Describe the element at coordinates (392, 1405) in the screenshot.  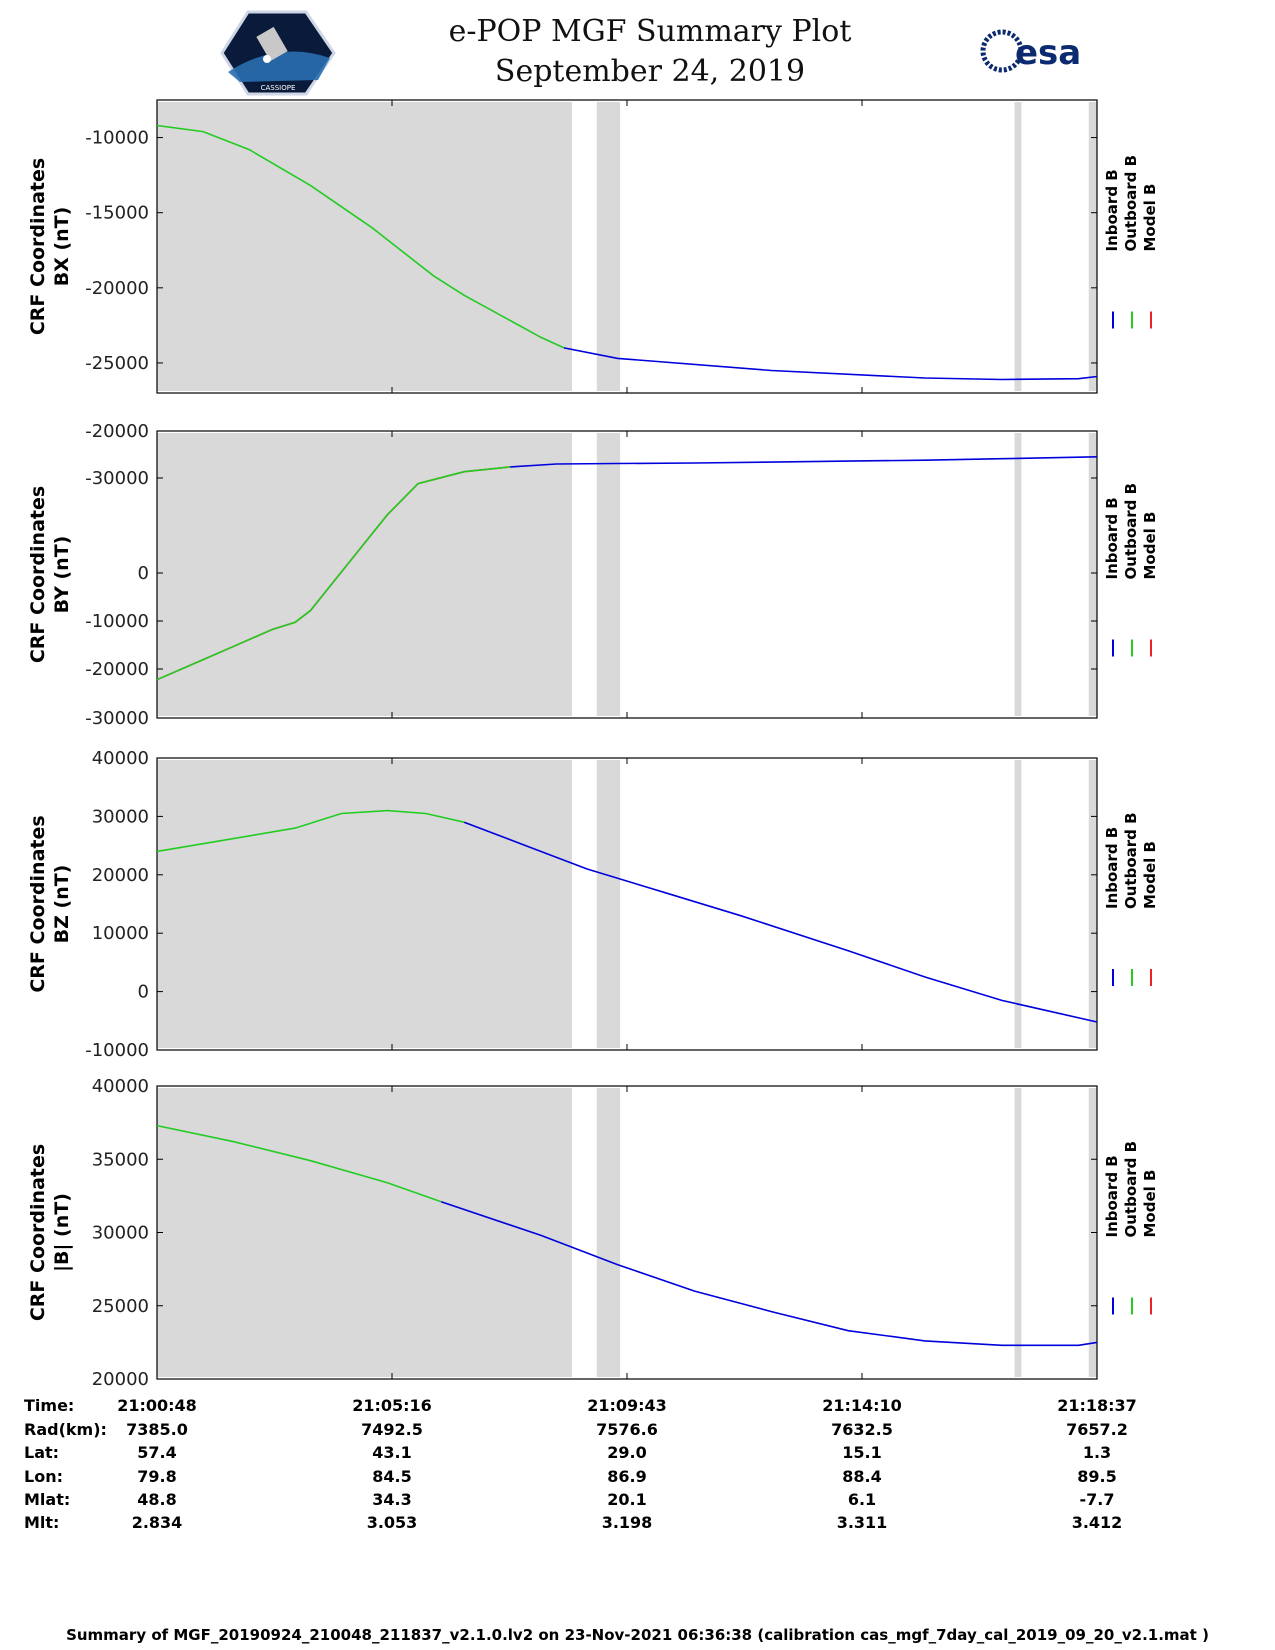
I see `ephem-cell: 21:05:16` at that location.